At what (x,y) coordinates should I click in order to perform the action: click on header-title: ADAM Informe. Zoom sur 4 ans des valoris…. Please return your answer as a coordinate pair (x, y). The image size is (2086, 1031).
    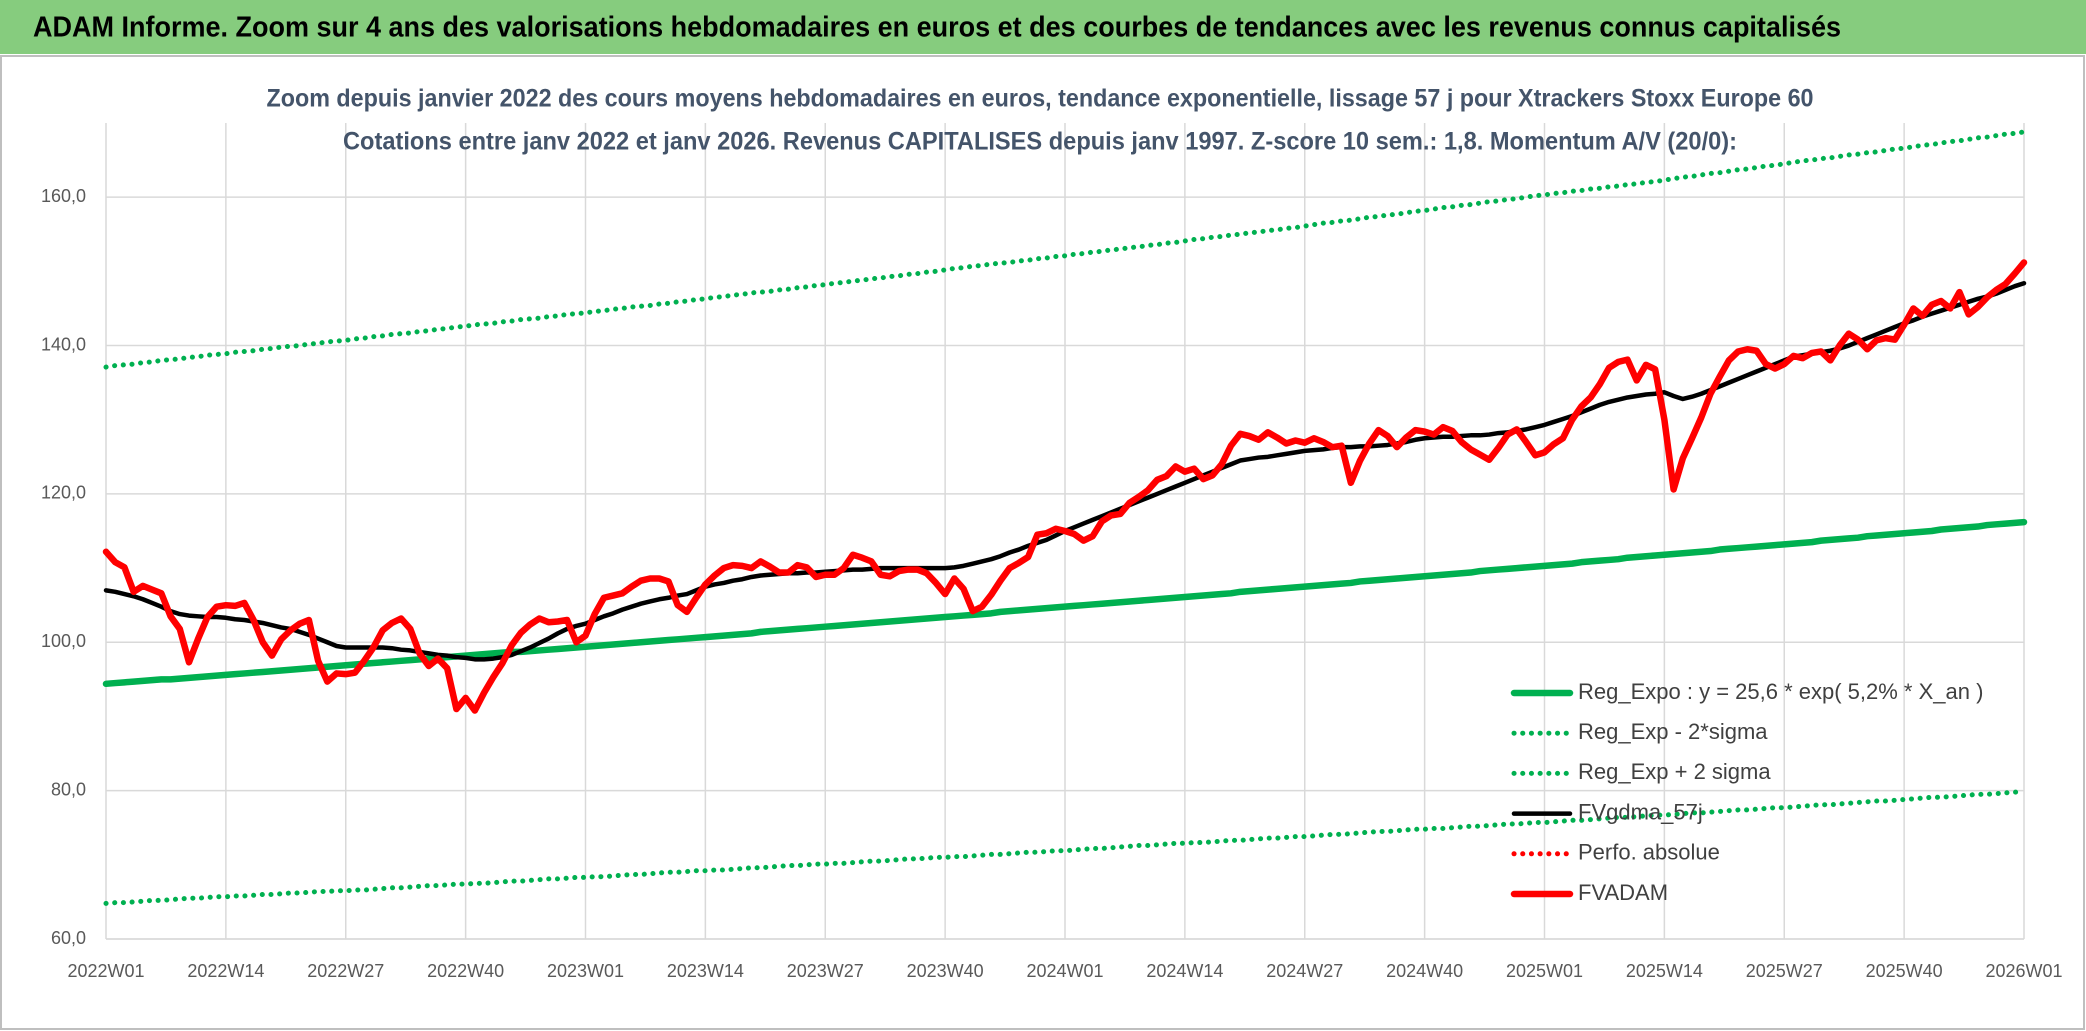
    Looking at the image, I should click on (937, 28).